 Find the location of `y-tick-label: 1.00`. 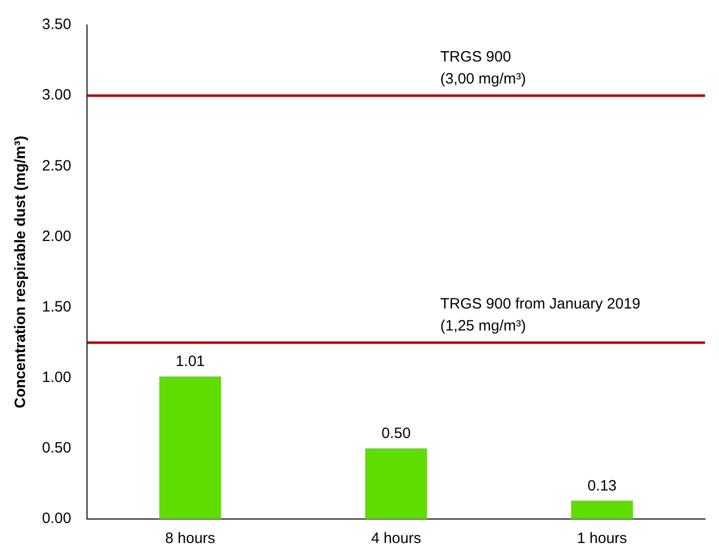

y-tick-label: 1.00 is located at coordinates (57, 377).